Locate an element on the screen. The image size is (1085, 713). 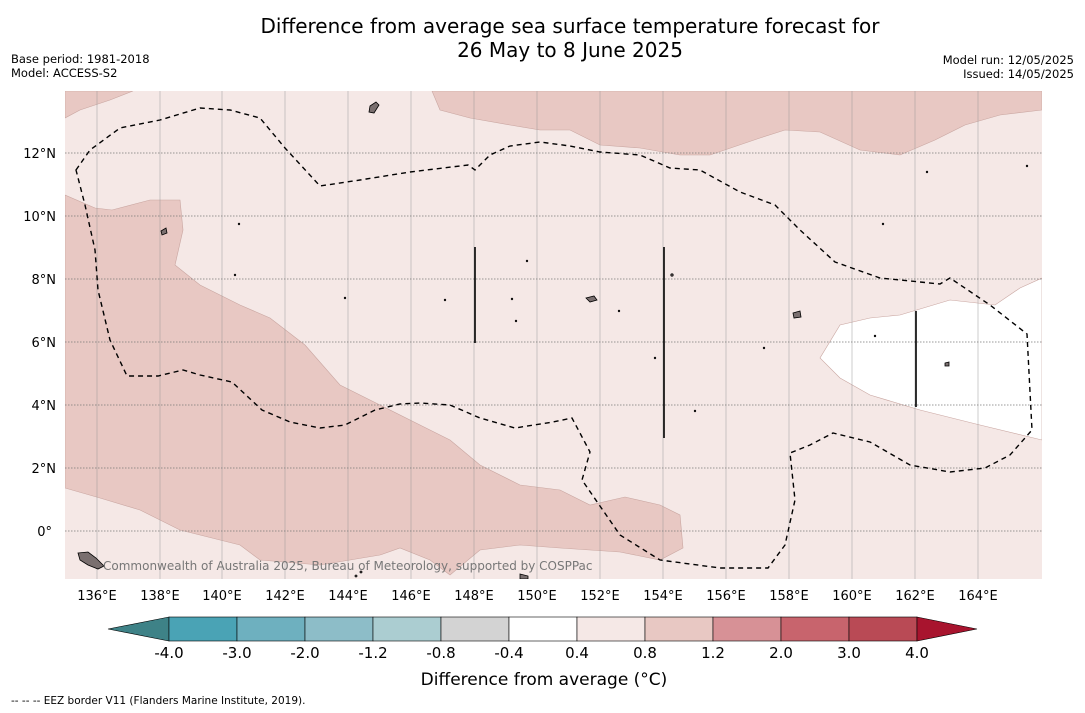
lat-tick-labels: 12°N 10°N 8°N 6°N 4°N 2°N 0° is located at coordinates (39, 343).